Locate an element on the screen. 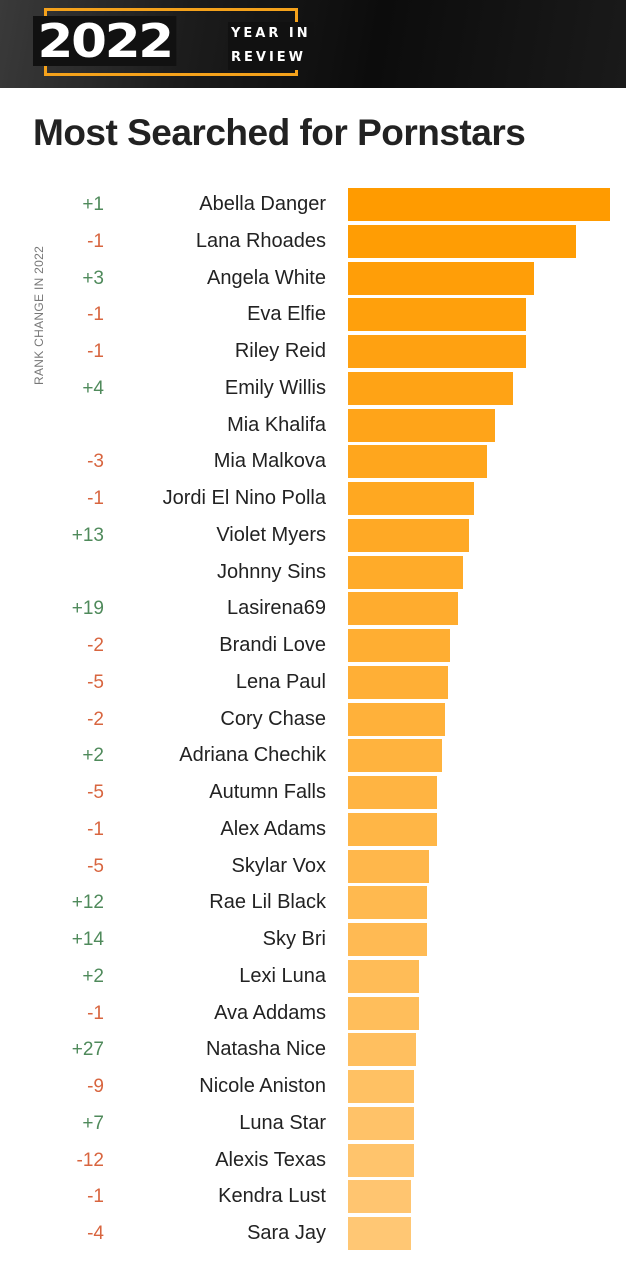 The image size is (626, 1270). bar-row: Mia Khalifa is located at coordinates (313, 425).